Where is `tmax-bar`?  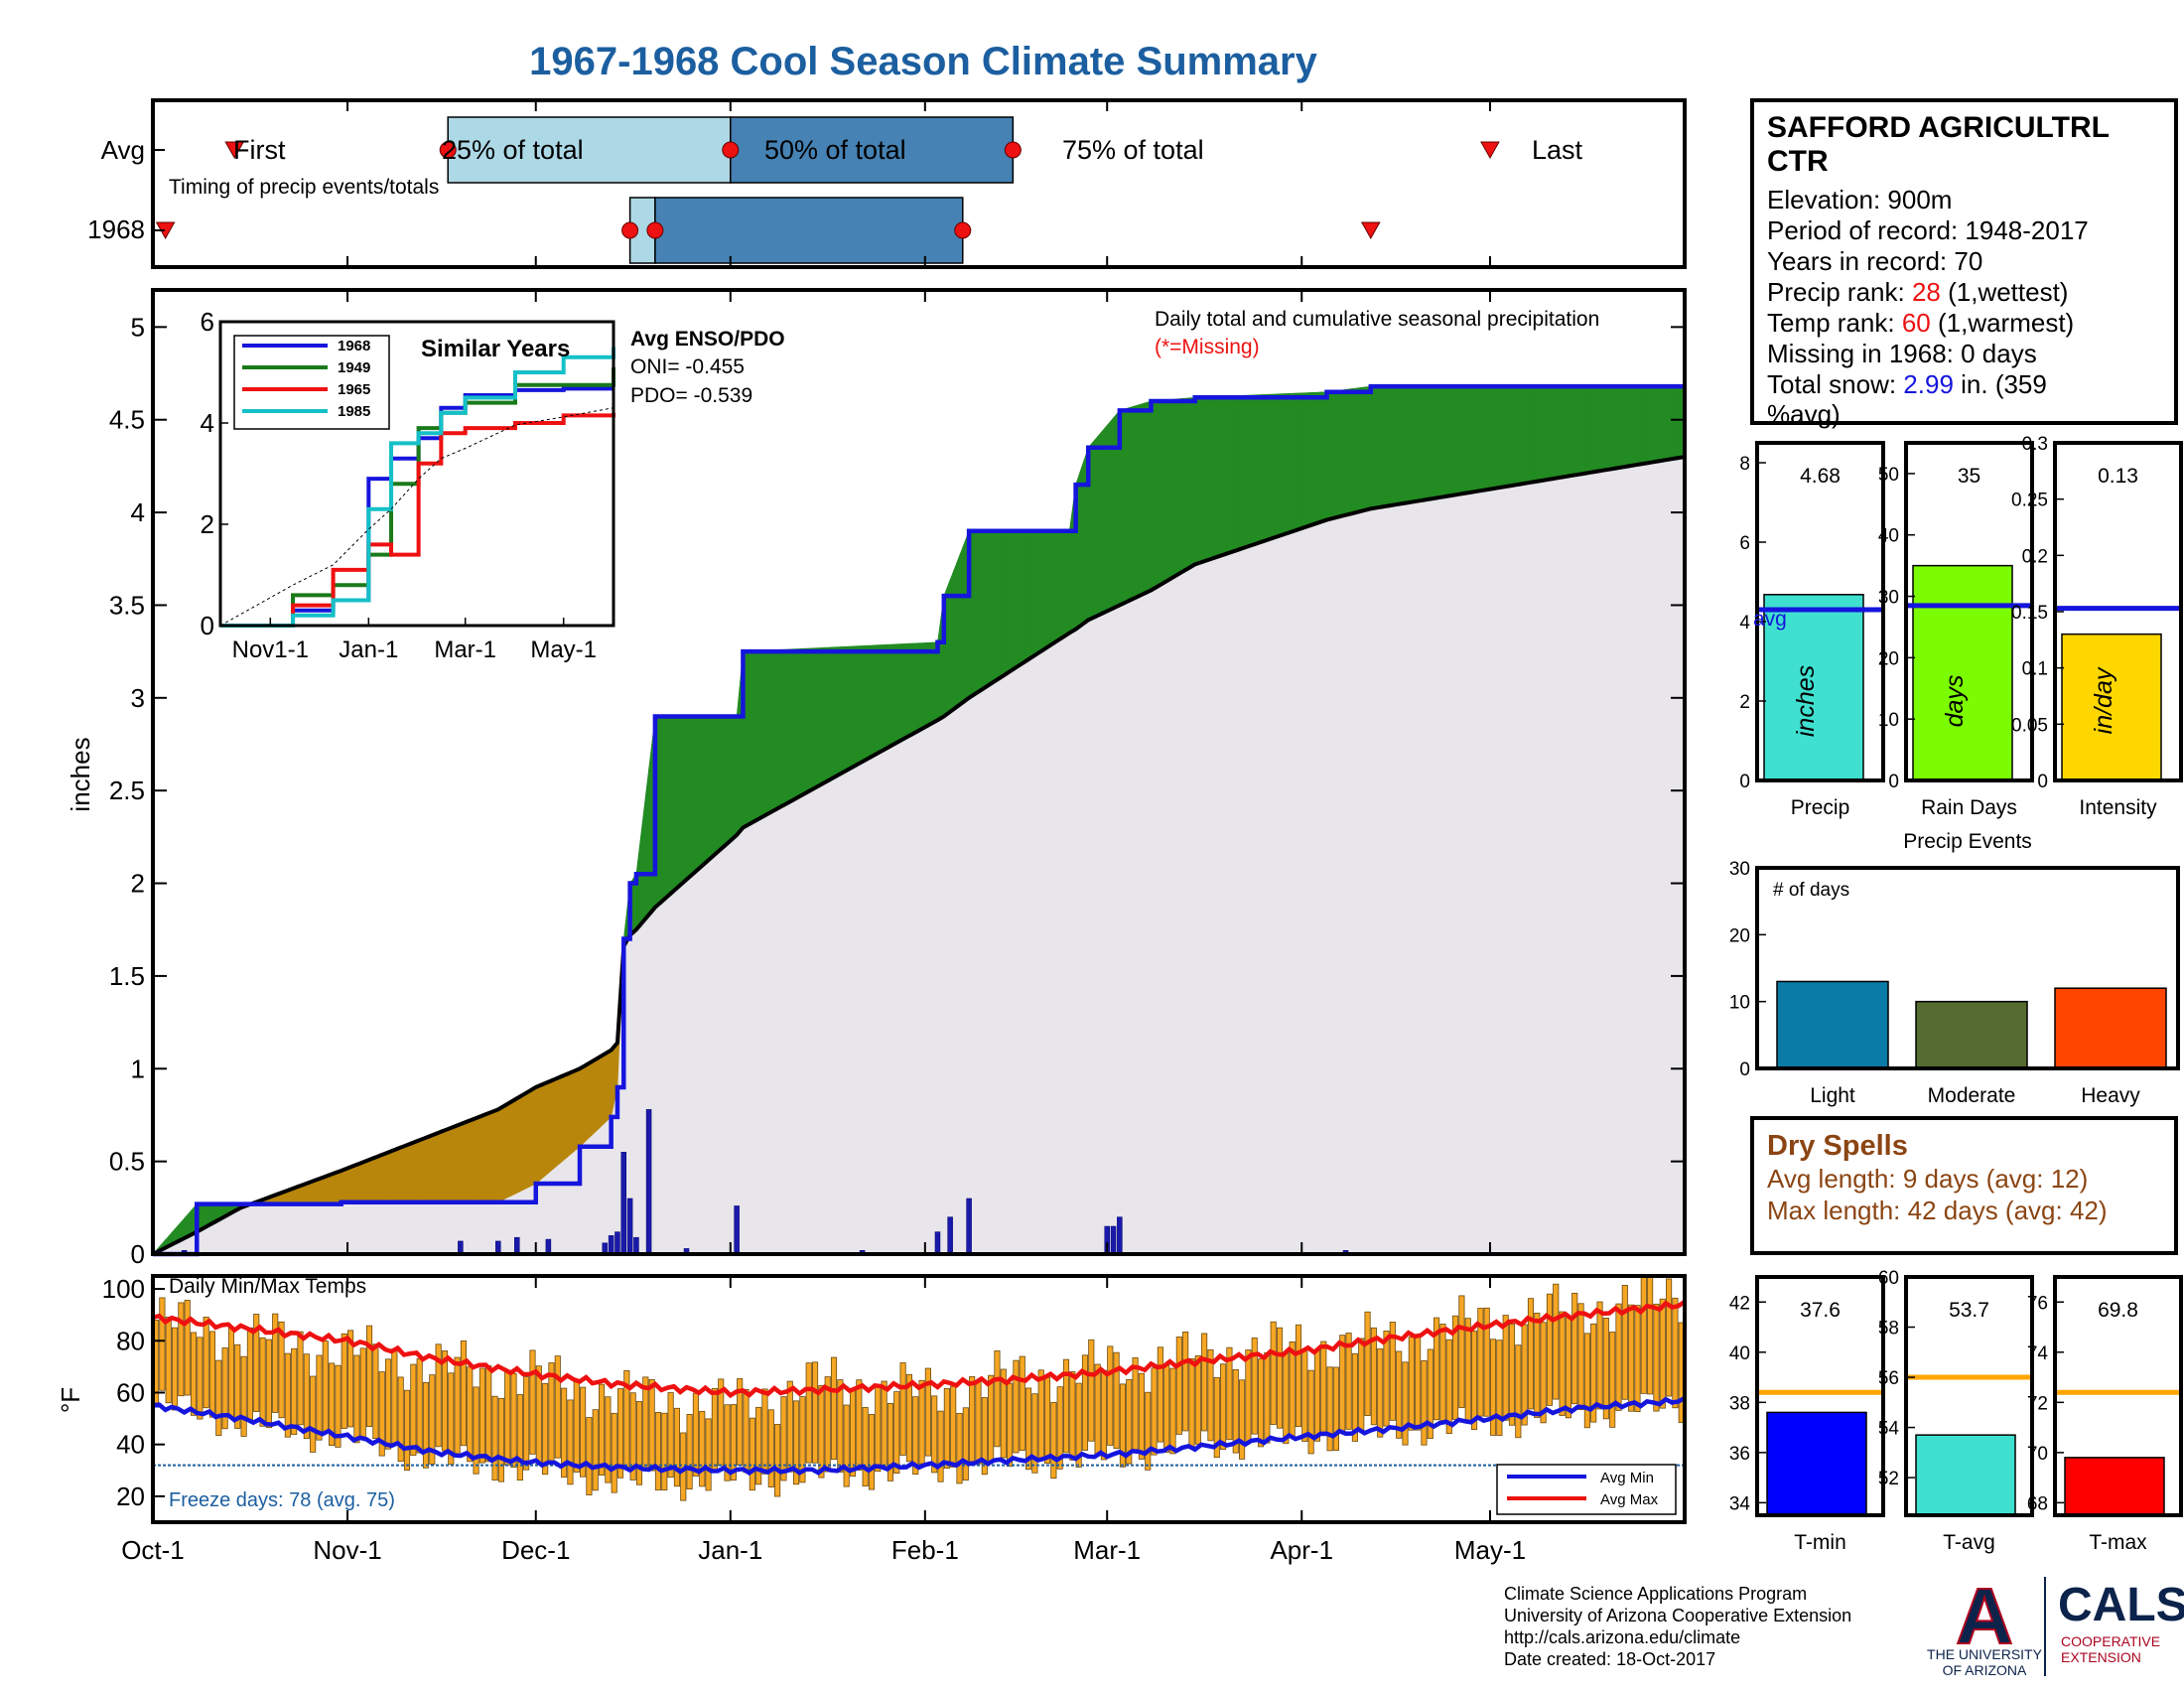
tmax-bar is located at coordinates (2114, 1486).